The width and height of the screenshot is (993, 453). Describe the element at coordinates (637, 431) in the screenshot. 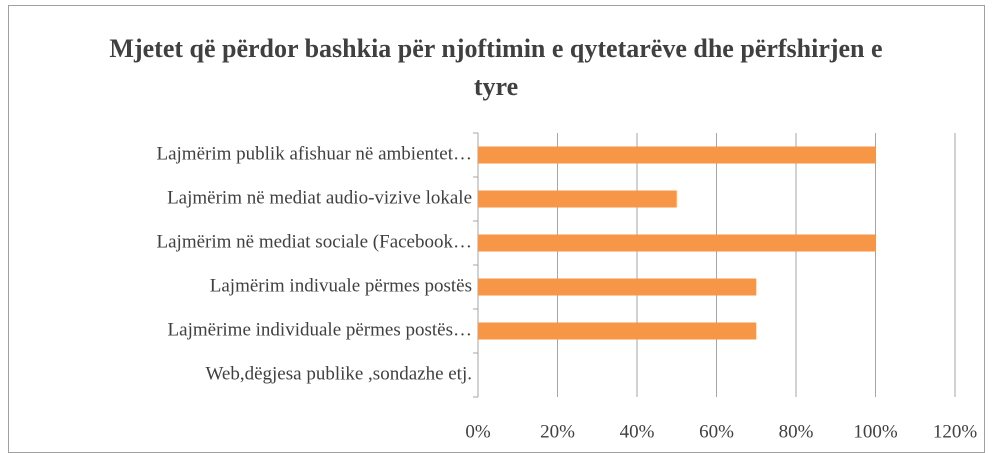

I see `x-tick-label: 40%` at that location.